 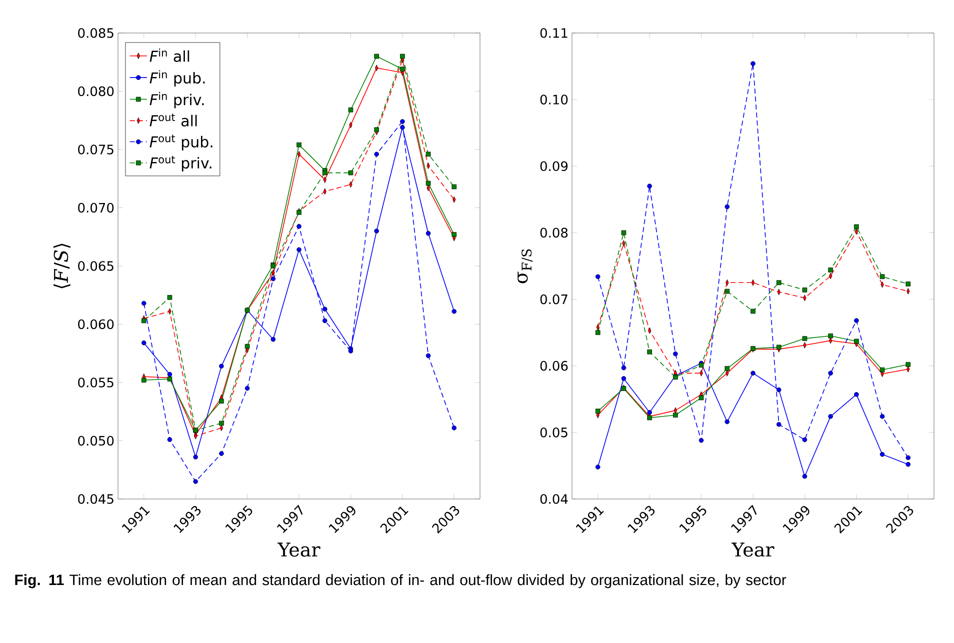 I want to click on legend-label: F$^{out}$ all, so click(x=173, y=120).